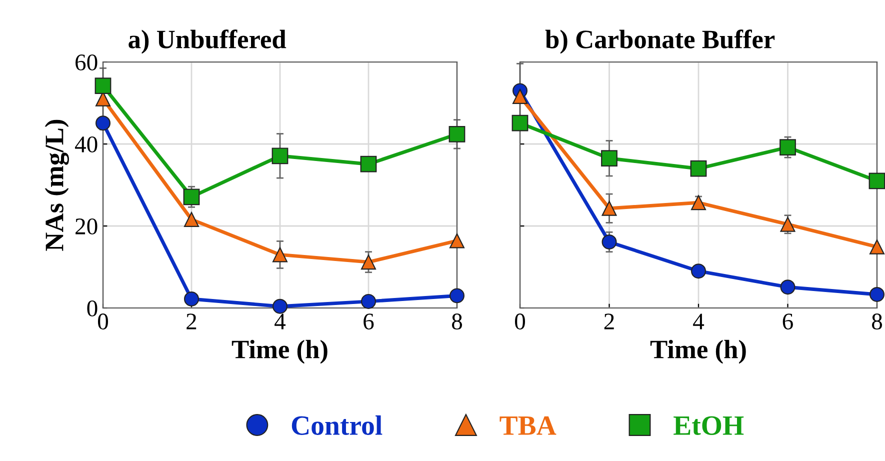 This screenshot has width=885, height=461. Describe the element at coordinates (660, 42) in the screenshot. I see `chart-title: b) Carbonate Buffer` at that location.